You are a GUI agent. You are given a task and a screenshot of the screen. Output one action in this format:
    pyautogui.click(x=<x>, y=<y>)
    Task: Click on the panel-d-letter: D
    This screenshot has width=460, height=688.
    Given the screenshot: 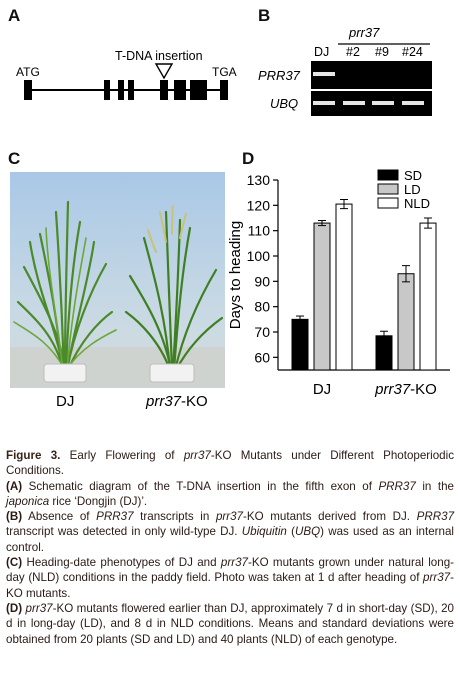 What is the action you would take?
    pyautogui.click(x=248, y=158)
    